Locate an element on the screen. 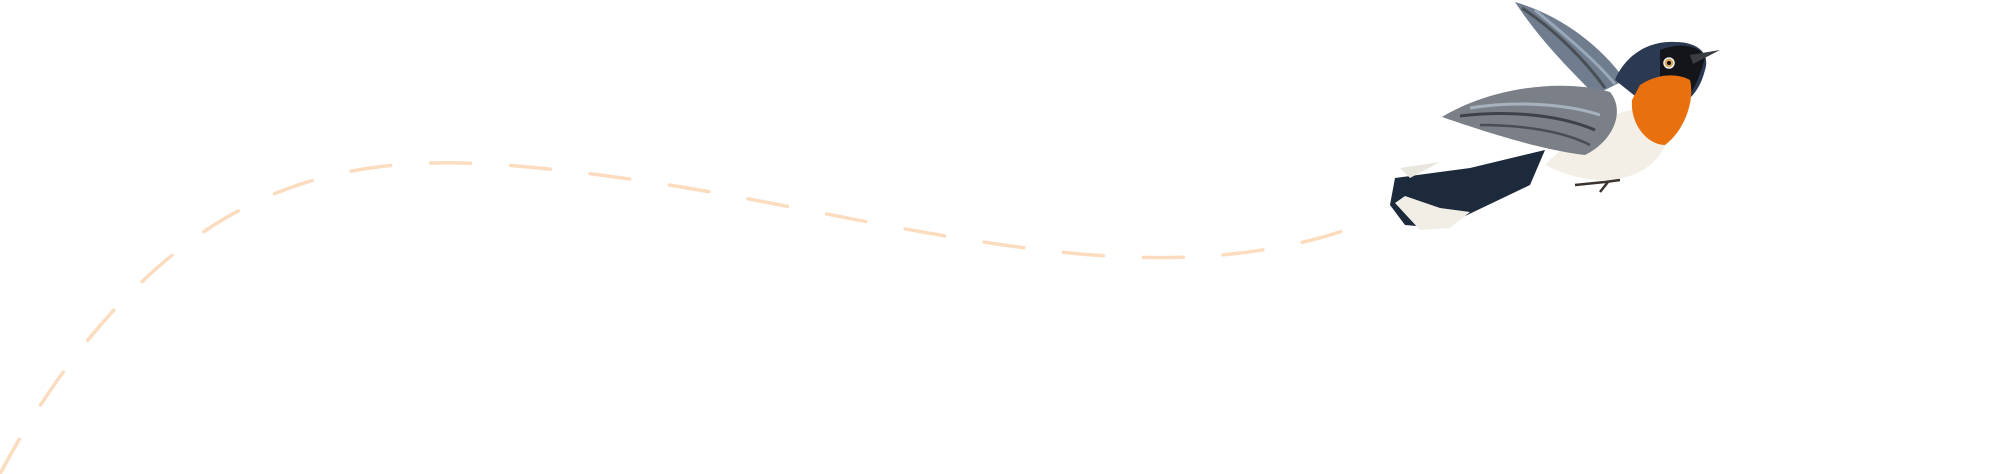  bird-throat is located at coordinates (1661, 110).